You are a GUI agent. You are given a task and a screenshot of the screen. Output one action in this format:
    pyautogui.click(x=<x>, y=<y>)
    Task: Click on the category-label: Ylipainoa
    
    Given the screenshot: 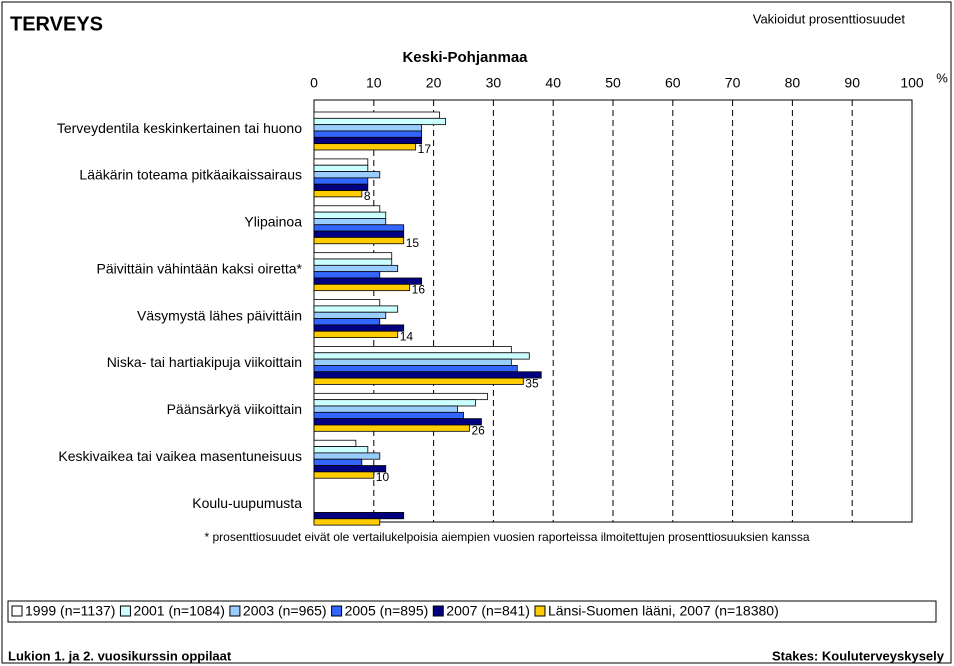 What is the action you would take?
    pyautogui.click(x=273, y=222)
    